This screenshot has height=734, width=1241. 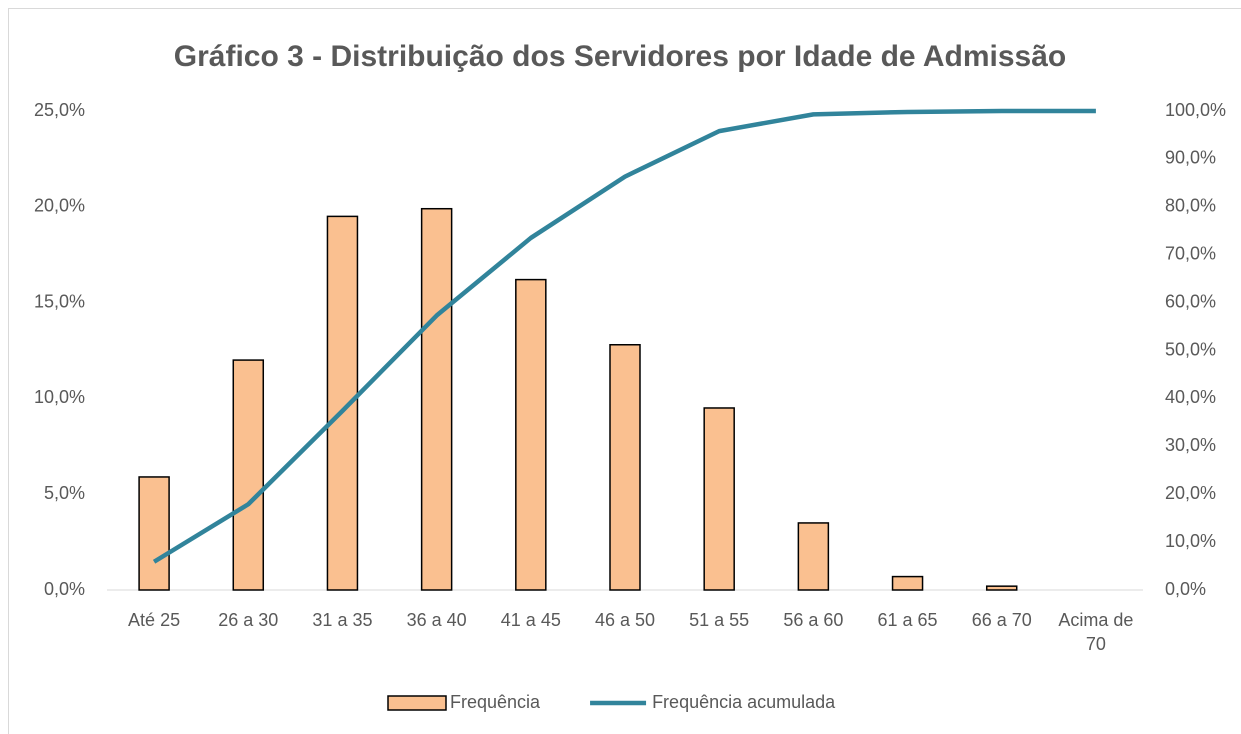 What do you see at coordinates (1190, 445) in the screenshot?
I see `y2-tick-label: 30,0%` at bounding box center [1190, 445].